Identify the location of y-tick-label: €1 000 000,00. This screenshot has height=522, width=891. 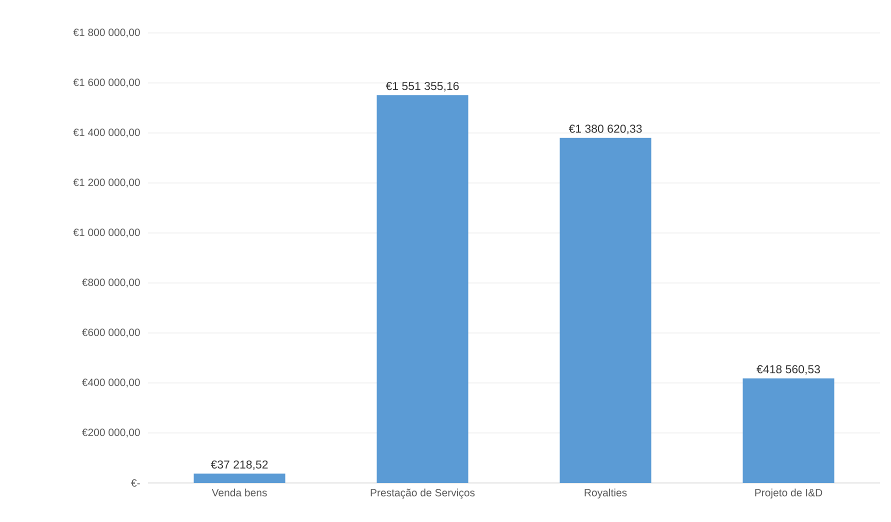
(106, 233).